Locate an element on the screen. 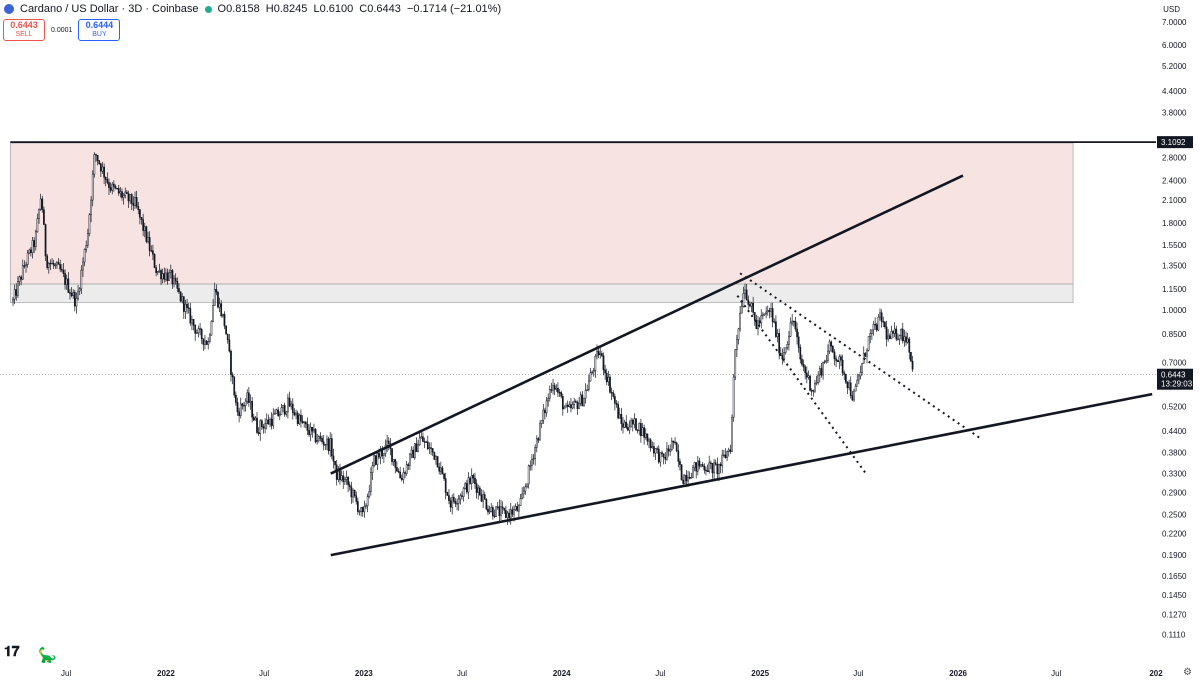 The width and height of the screenshot is (1200, 681). sell-button: 0.6443 SELL is located at coordinates (24, 30).